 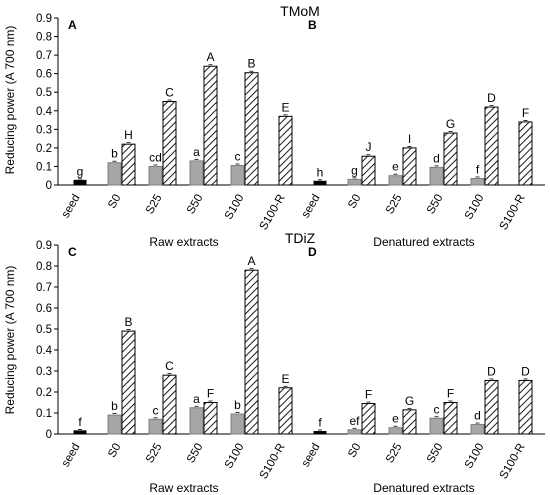 I want to click on y-tick-label: 0.8, so click(x=44, y=38).